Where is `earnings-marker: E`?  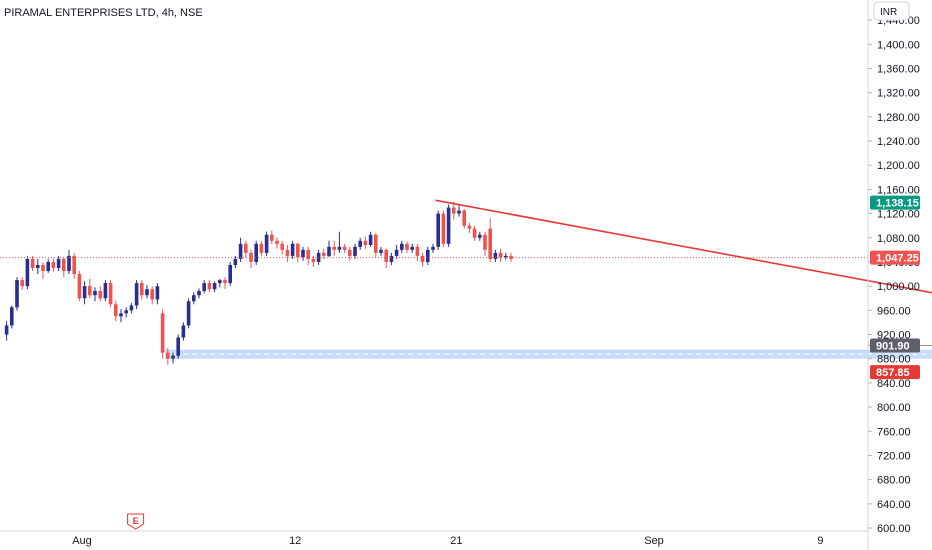 earnings-marker: E is located at coordinates (136, 521).